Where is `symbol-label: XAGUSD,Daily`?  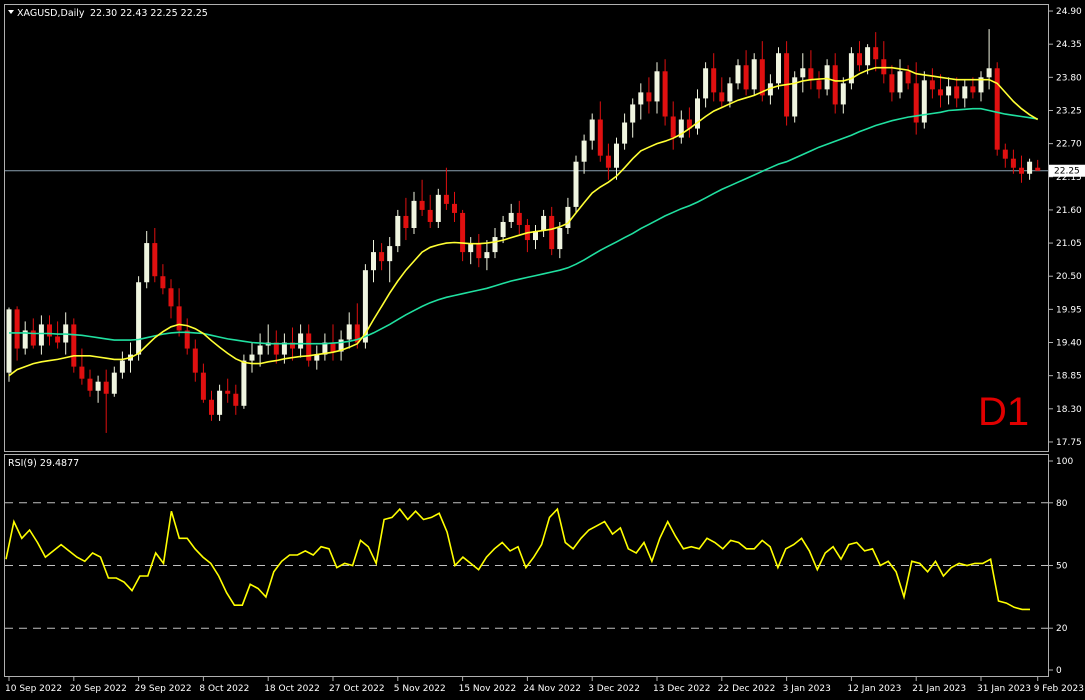 symbol-label: XAGUSD,Daily is located at coordinates (51, 13).